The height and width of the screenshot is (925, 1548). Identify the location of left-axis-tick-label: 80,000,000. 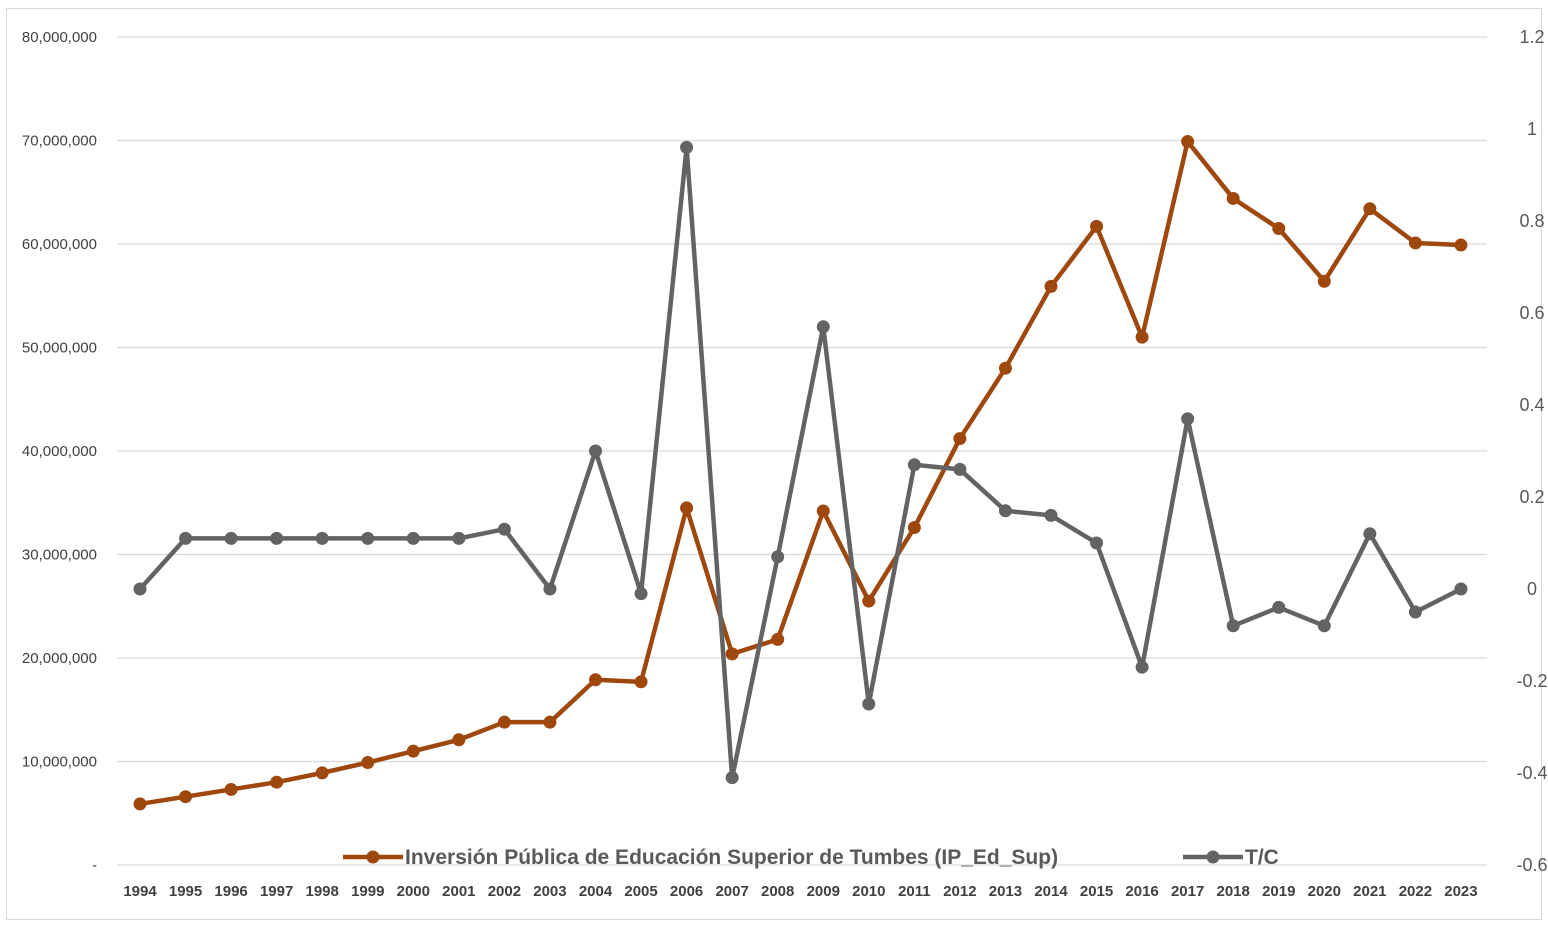
(59, 37).